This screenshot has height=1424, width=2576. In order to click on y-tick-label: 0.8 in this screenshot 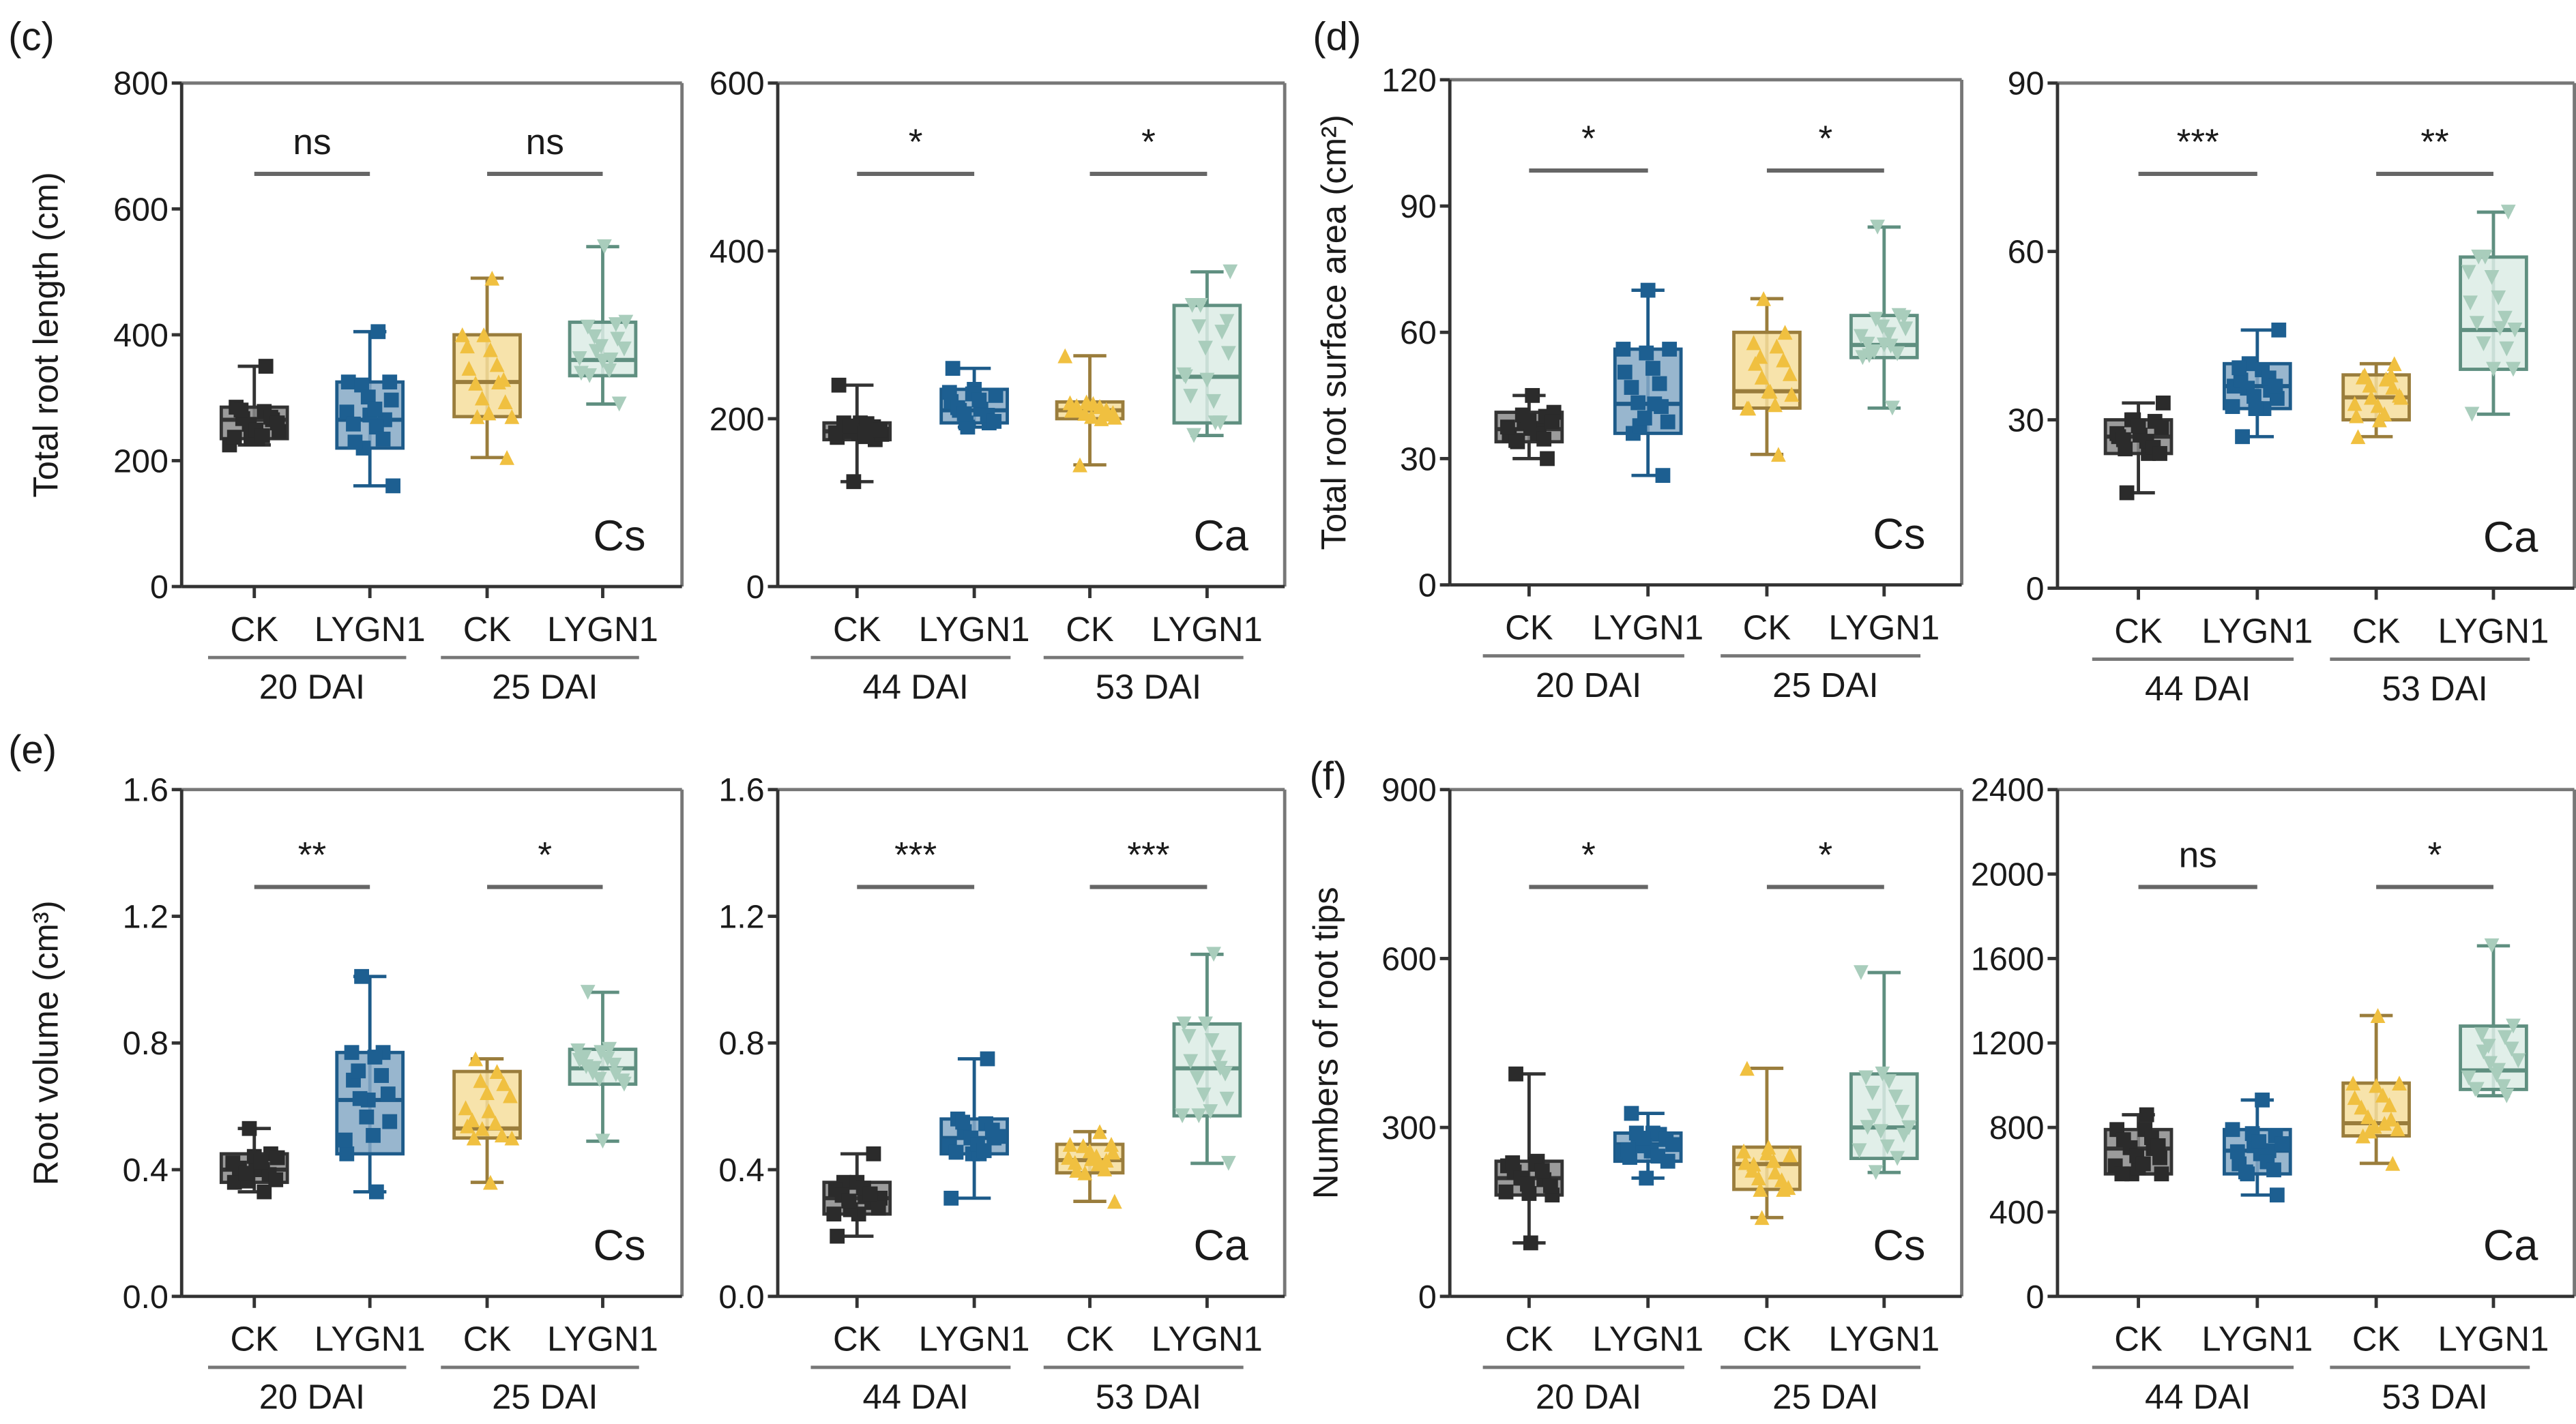, I will do `click(146, 1043)`.